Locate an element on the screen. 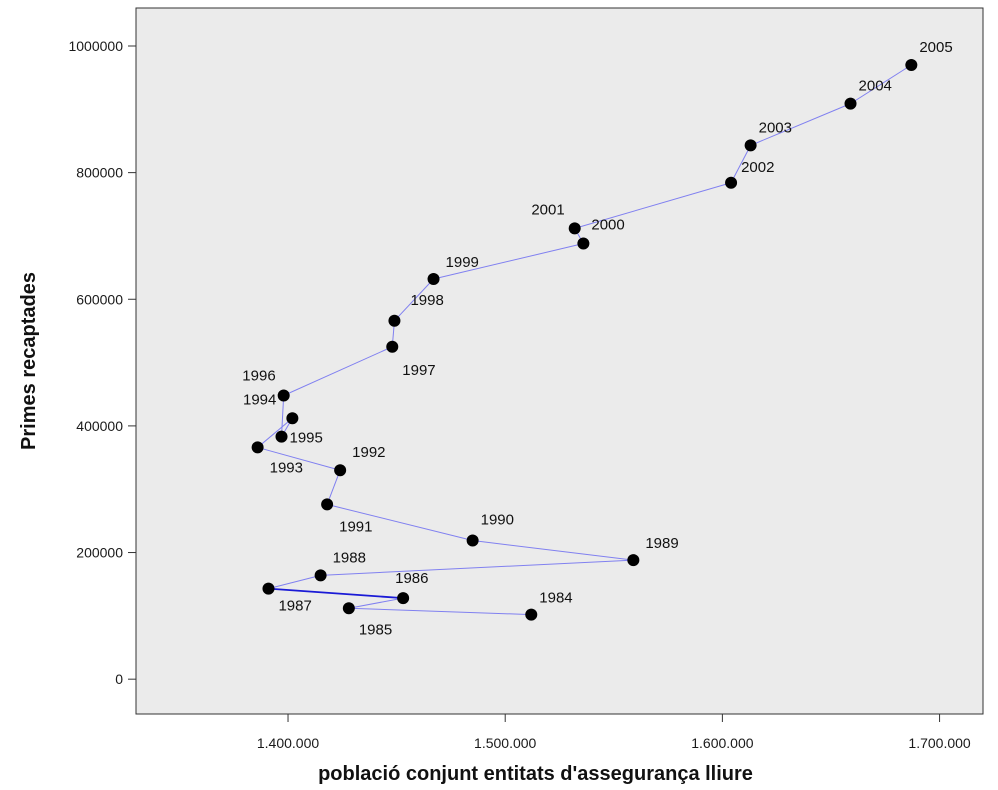 The height and width of the screenshot is (790, 998). point-label: 1989 is located at coordinates (661, 543).